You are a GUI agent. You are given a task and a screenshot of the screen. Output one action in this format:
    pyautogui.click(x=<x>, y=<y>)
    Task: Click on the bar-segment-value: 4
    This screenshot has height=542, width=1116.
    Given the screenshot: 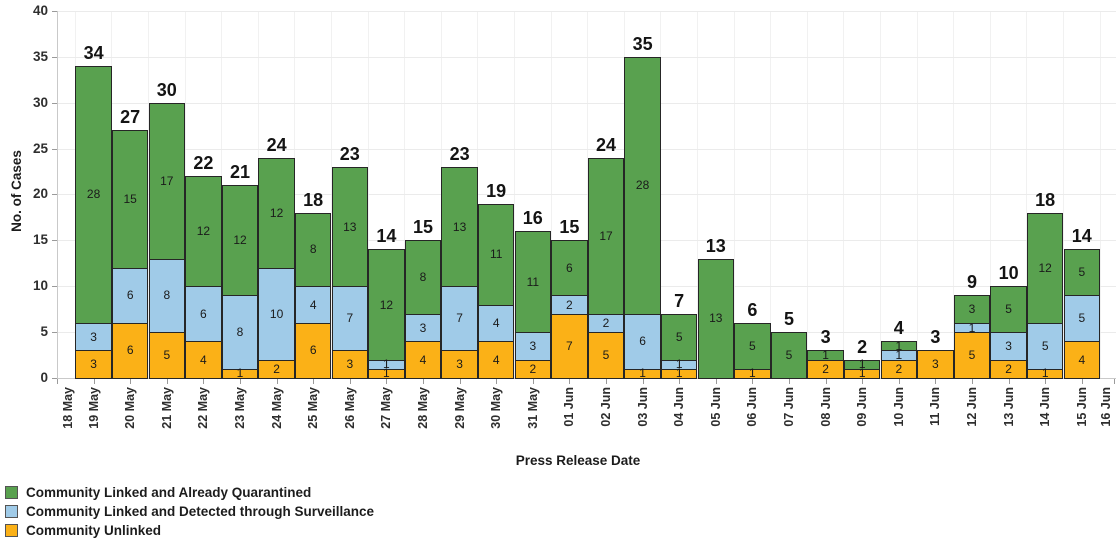 What is the action you would take?
    pyautogui.click(x=1082, y=359)
    